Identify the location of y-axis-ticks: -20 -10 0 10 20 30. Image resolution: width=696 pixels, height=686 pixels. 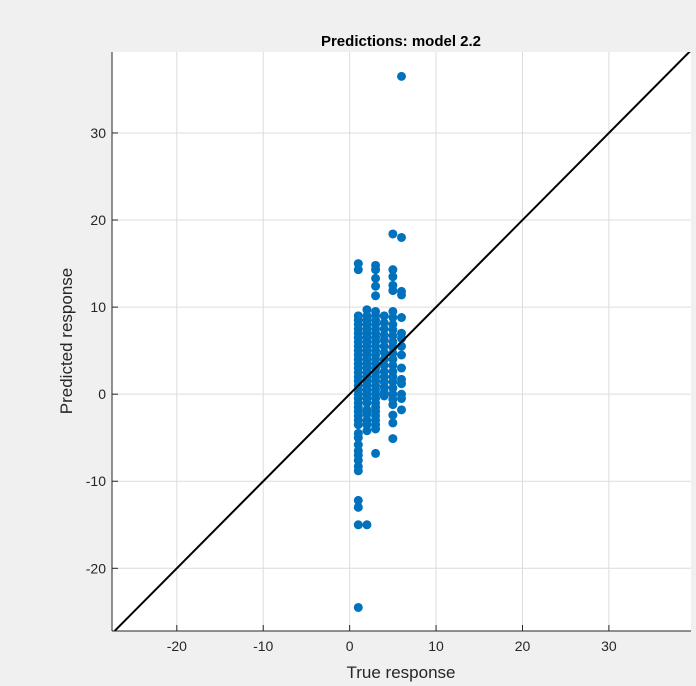
(102, 350).